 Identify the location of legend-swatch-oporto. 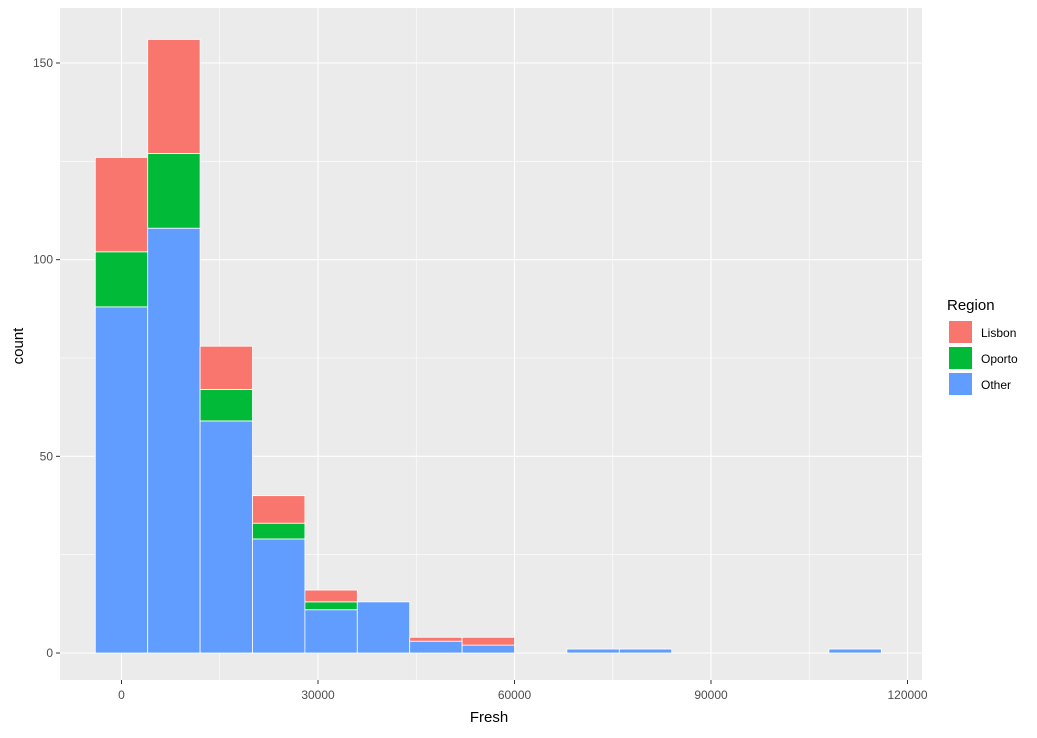
(960, 358).